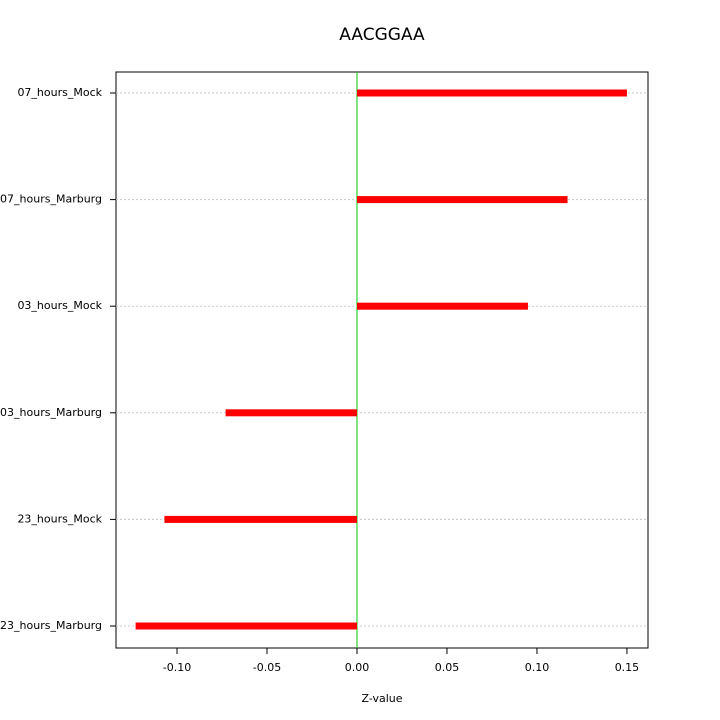 The image size is (720, 720). I want to click on x-axis-label: Z-value, so click(381, 698).